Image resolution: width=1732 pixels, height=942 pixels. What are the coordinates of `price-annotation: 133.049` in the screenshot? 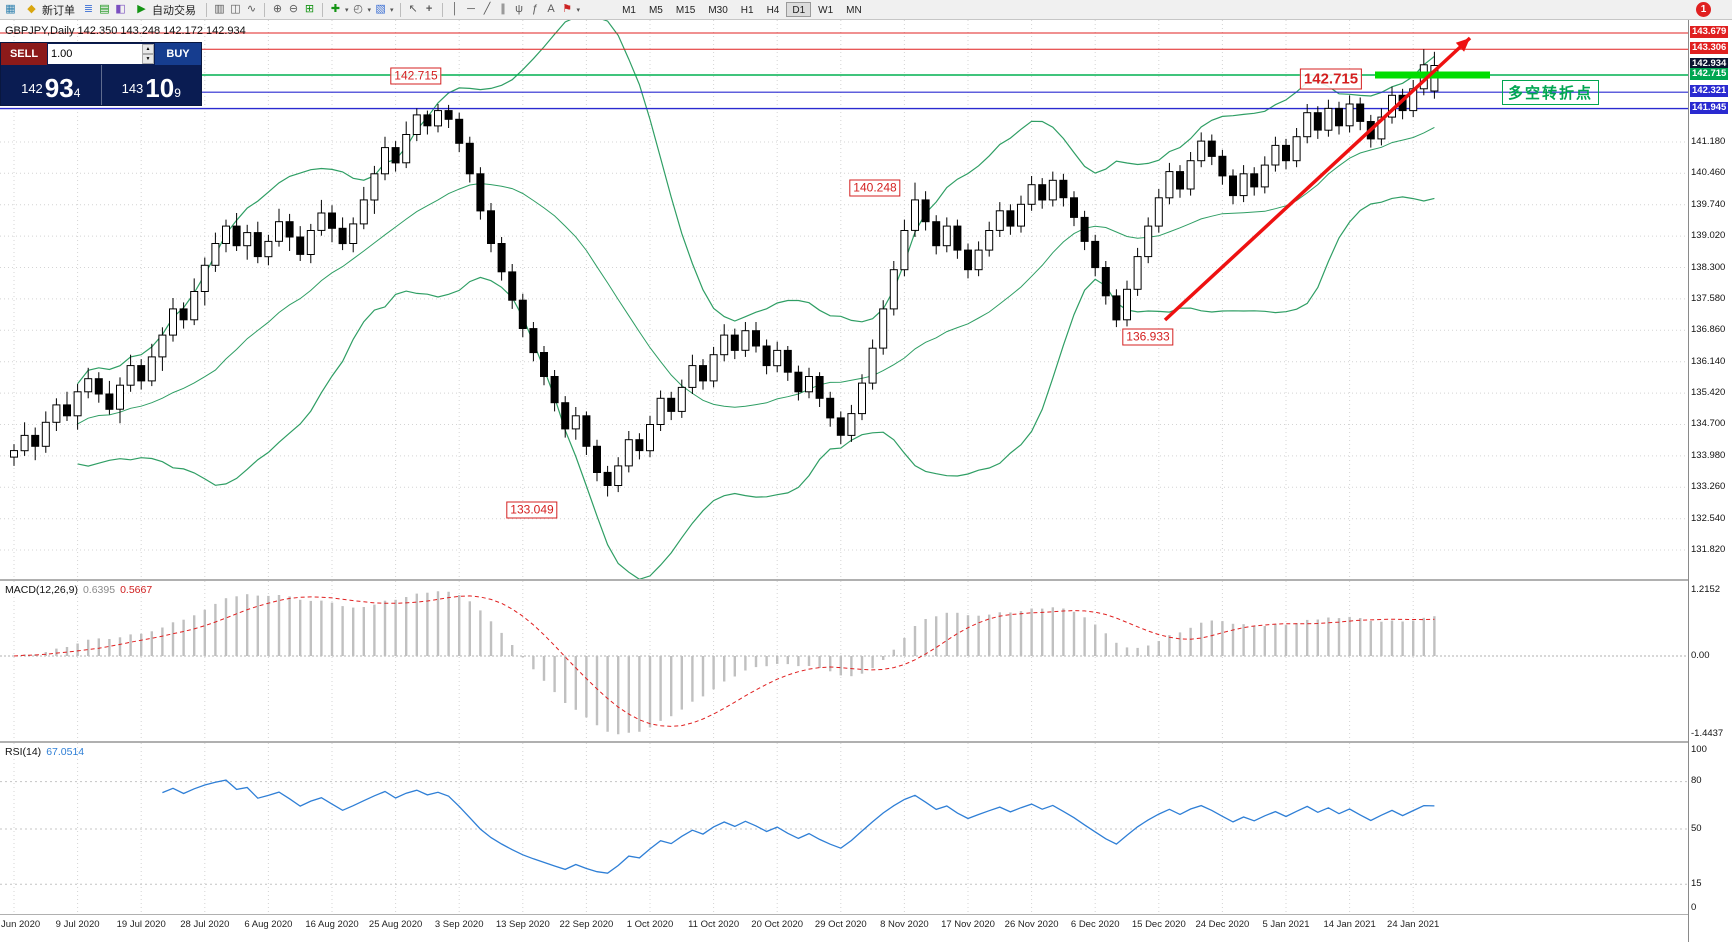 It's located at (532, 510).